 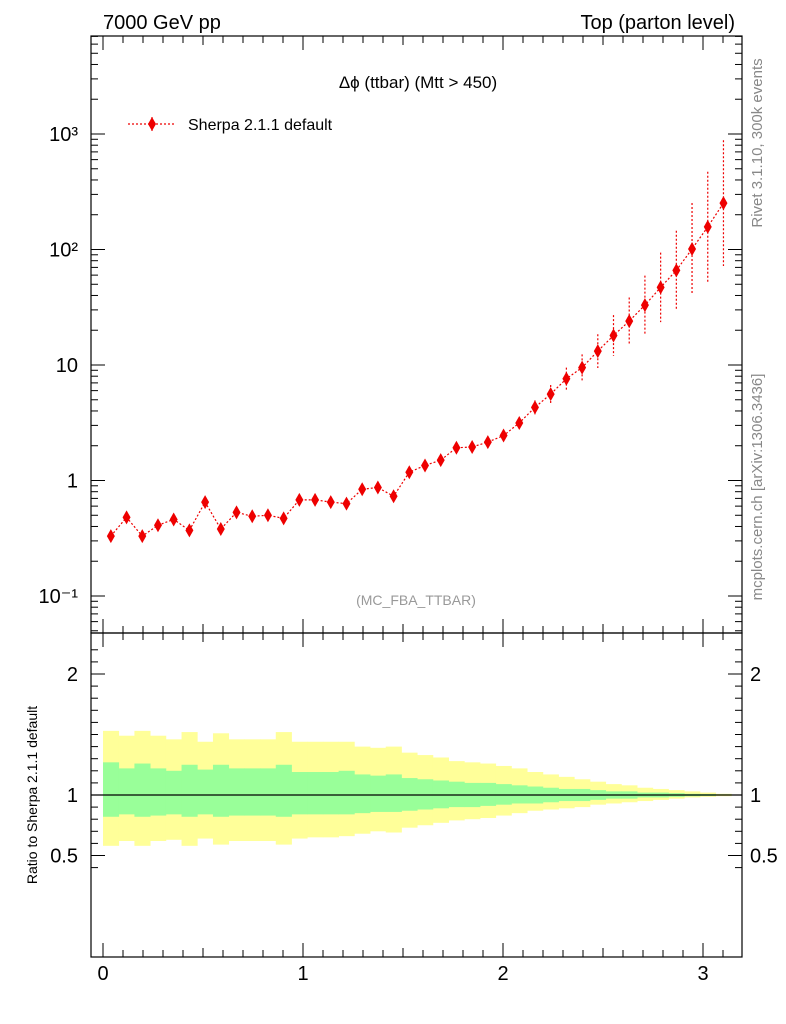 I want to click on ratio-y-tick-label-right: 0.5, so click(x=764, y=857).